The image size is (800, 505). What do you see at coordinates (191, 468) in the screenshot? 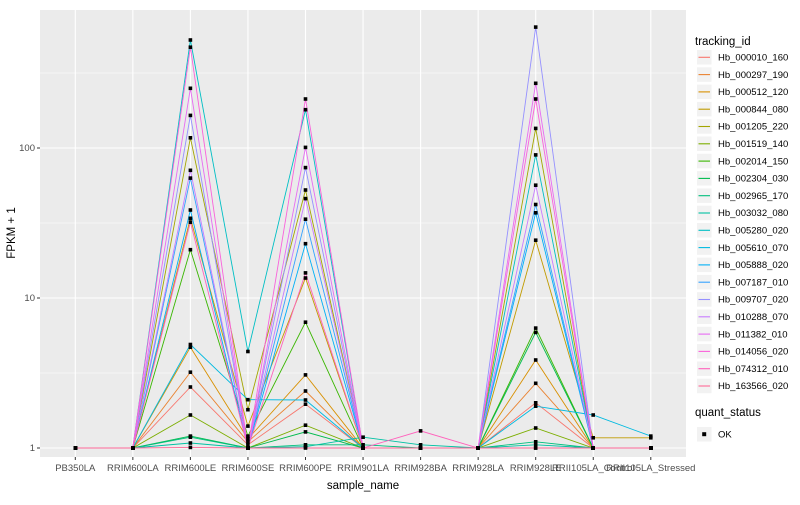
I see `x-tick-label: RRIM600LE` at bounding box center [191, 468].